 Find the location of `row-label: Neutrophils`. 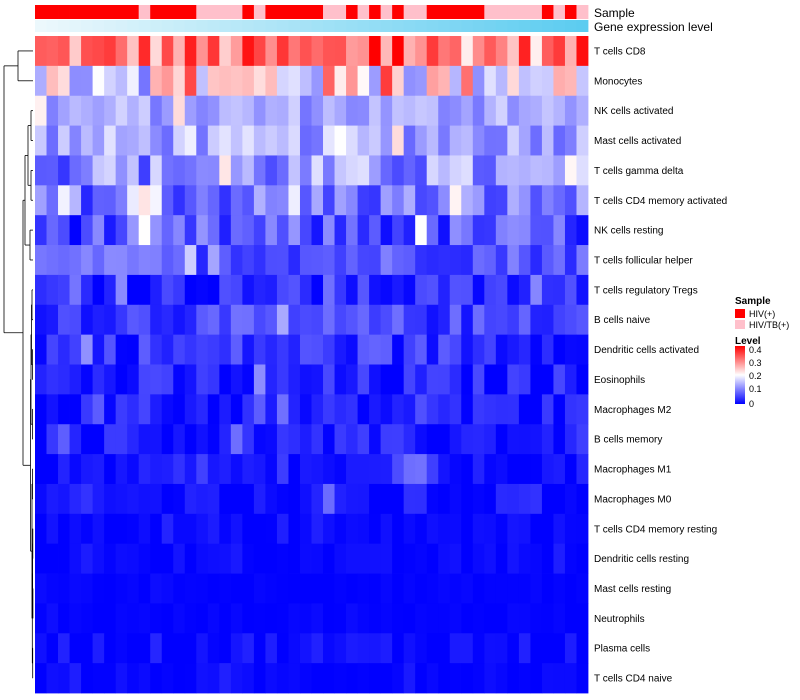

row-label: Neutrophils is located at coordinates (619, 619).